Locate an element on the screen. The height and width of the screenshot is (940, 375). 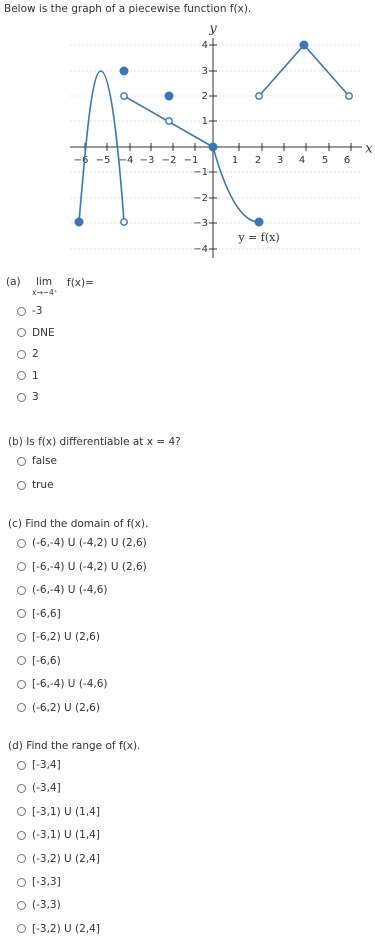
option: (-3,3) is located at coordinates (39, 905).